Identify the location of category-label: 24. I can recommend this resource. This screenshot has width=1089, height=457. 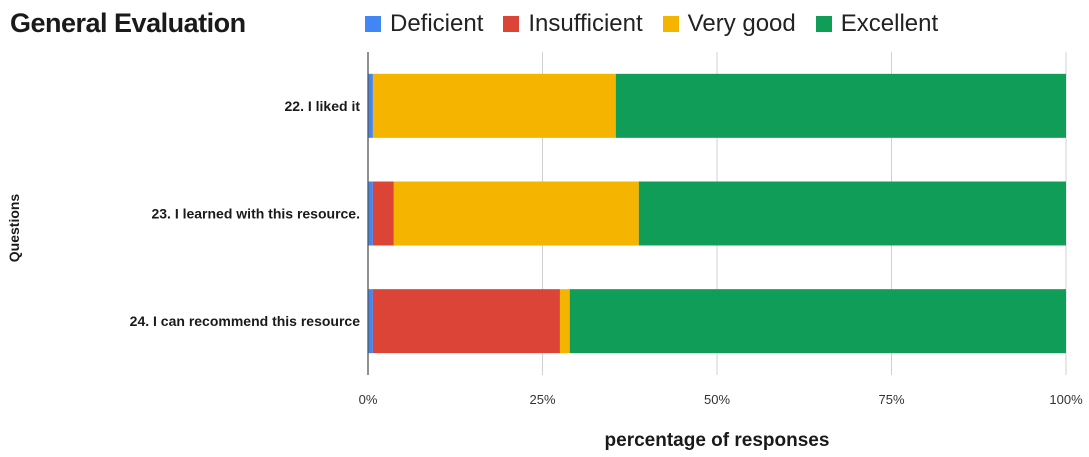
(245, 321).